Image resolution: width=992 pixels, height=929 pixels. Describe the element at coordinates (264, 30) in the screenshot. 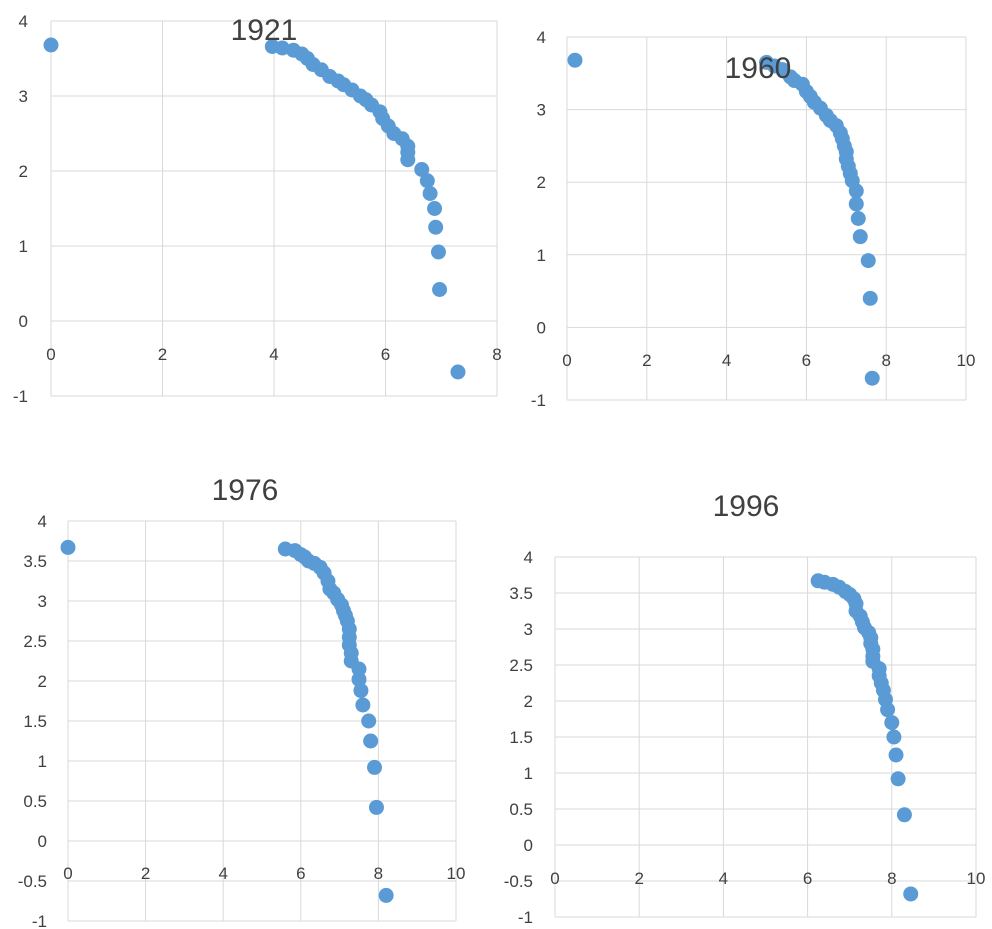

I see `chart-title: 1921` at that location.